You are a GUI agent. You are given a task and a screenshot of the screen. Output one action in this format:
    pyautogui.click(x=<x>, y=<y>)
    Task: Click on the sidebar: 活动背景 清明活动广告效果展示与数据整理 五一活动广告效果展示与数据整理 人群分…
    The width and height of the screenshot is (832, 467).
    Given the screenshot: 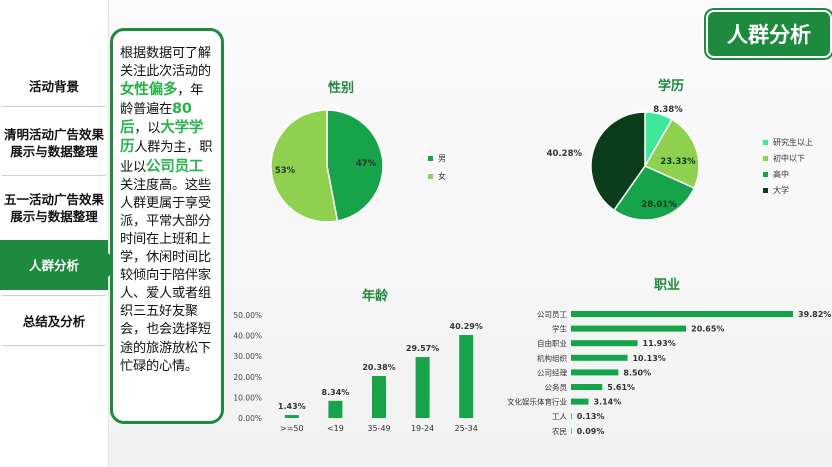 What is the action you would take?
    pyautogui.click(x=60, y=233)
    